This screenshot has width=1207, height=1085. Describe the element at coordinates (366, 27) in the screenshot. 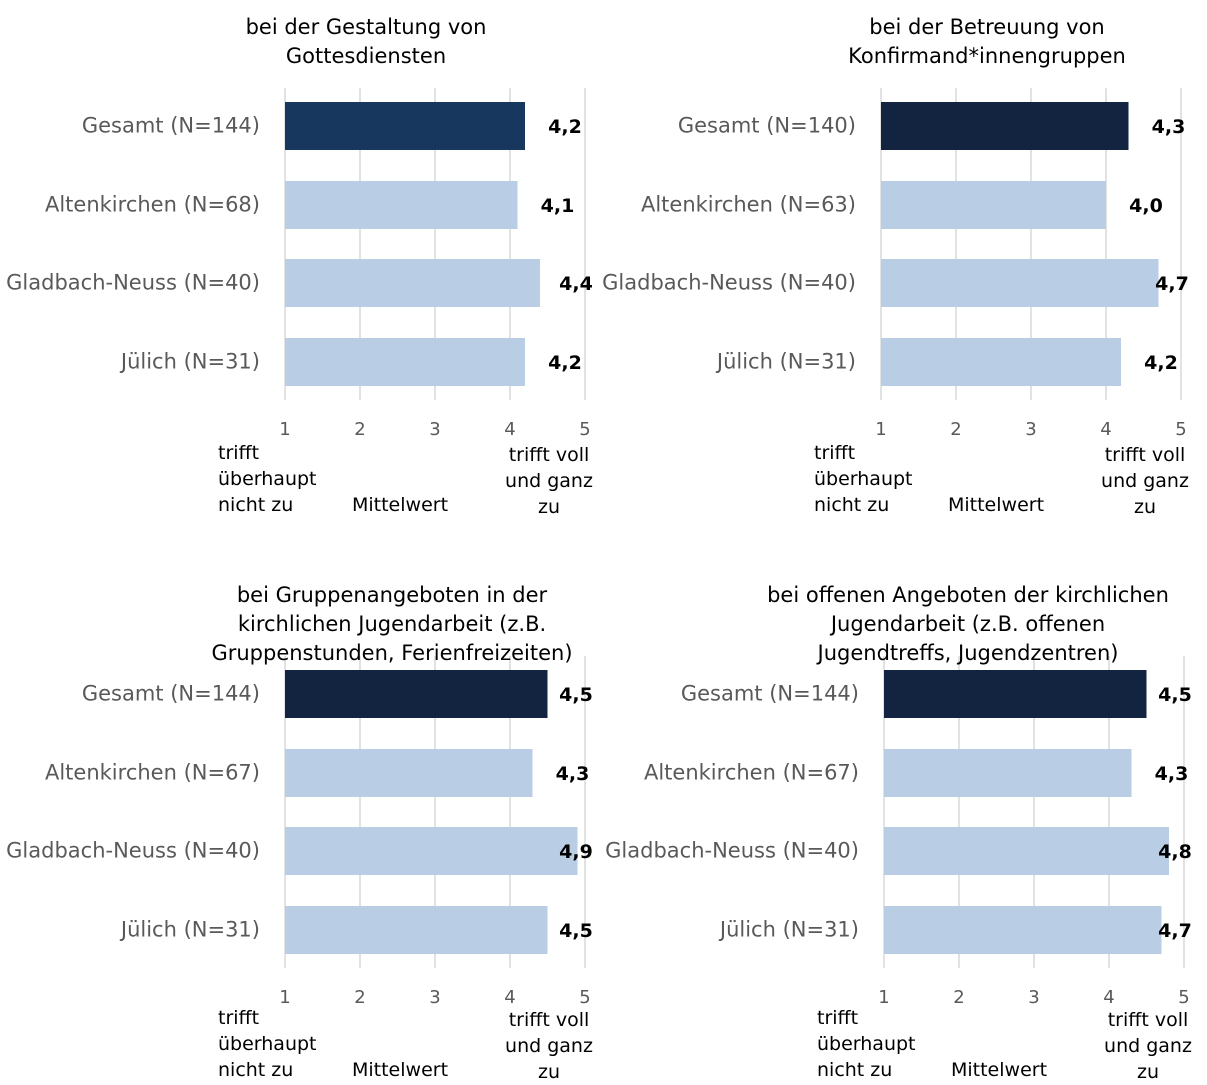

I see `chart-title: bei der Gestaltung von` at that location.